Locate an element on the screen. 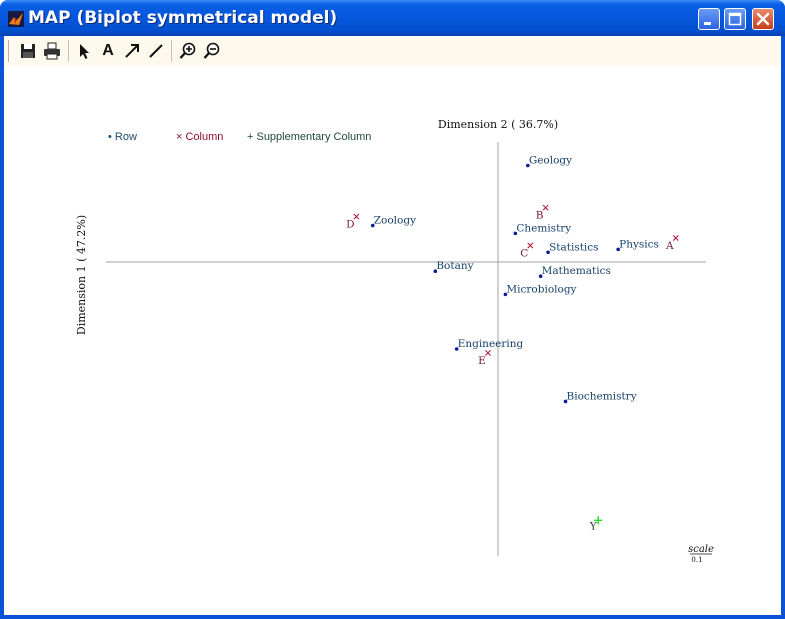 The height and width of the screenshot is (619, 785). row-point-physics is located at coordinates (618, 249).